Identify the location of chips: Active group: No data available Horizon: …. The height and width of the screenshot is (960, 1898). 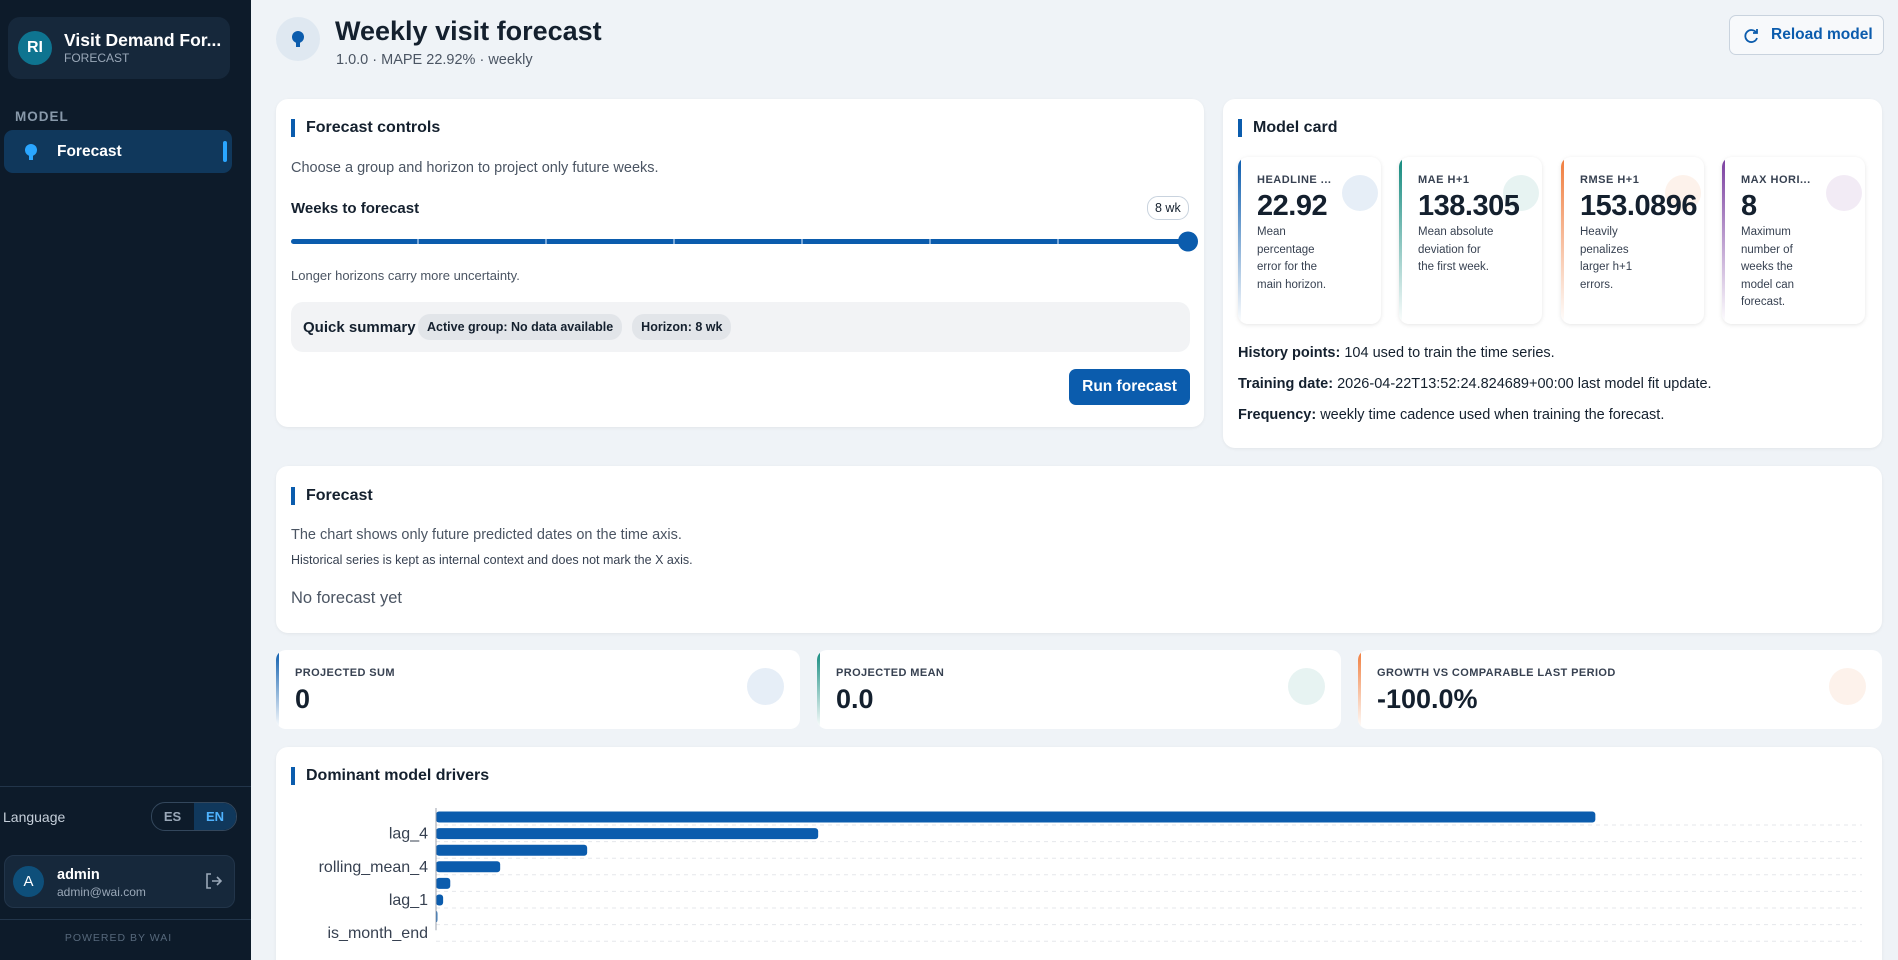
(579, 327).